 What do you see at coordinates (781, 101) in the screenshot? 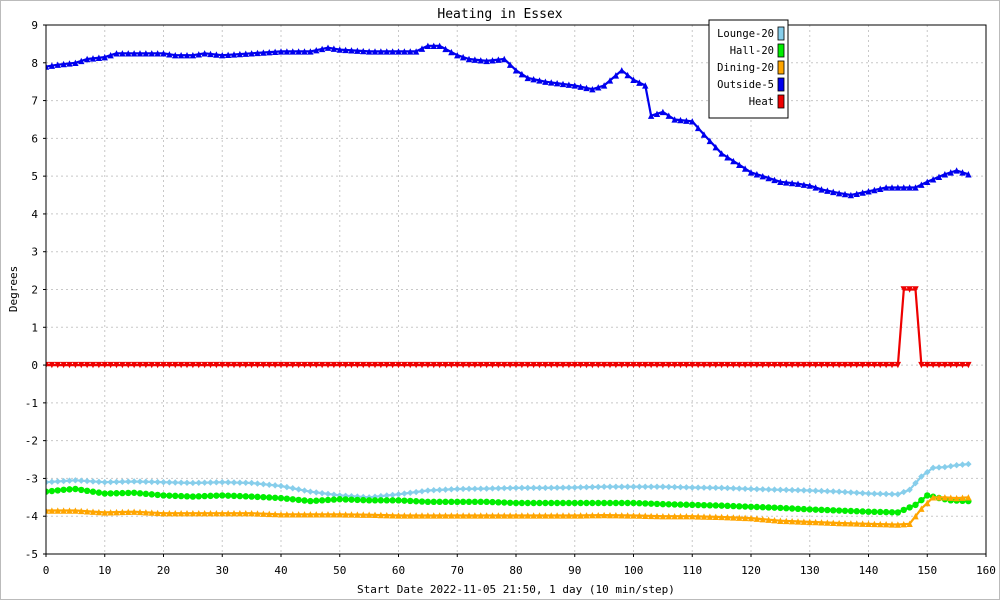
I see `legend-swatch` at bounding box center [781, 101].